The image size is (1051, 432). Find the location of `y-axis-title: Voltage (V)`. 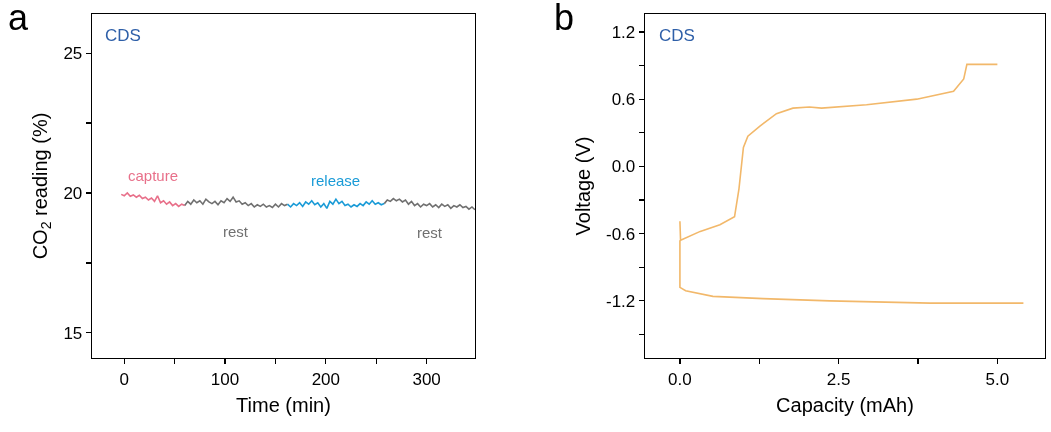

y-axis-title: Voltage (V) is located at coordinates (582, 186).